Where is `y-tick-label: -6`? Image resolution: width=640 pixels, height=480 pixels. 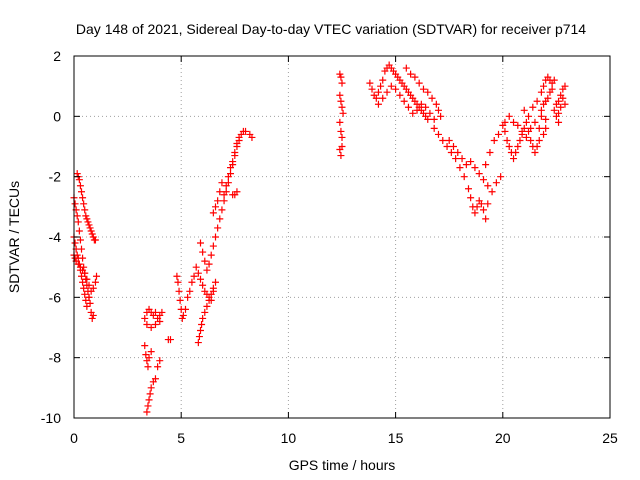
y-tick-label: -6 is located at coordinates (55, 297).